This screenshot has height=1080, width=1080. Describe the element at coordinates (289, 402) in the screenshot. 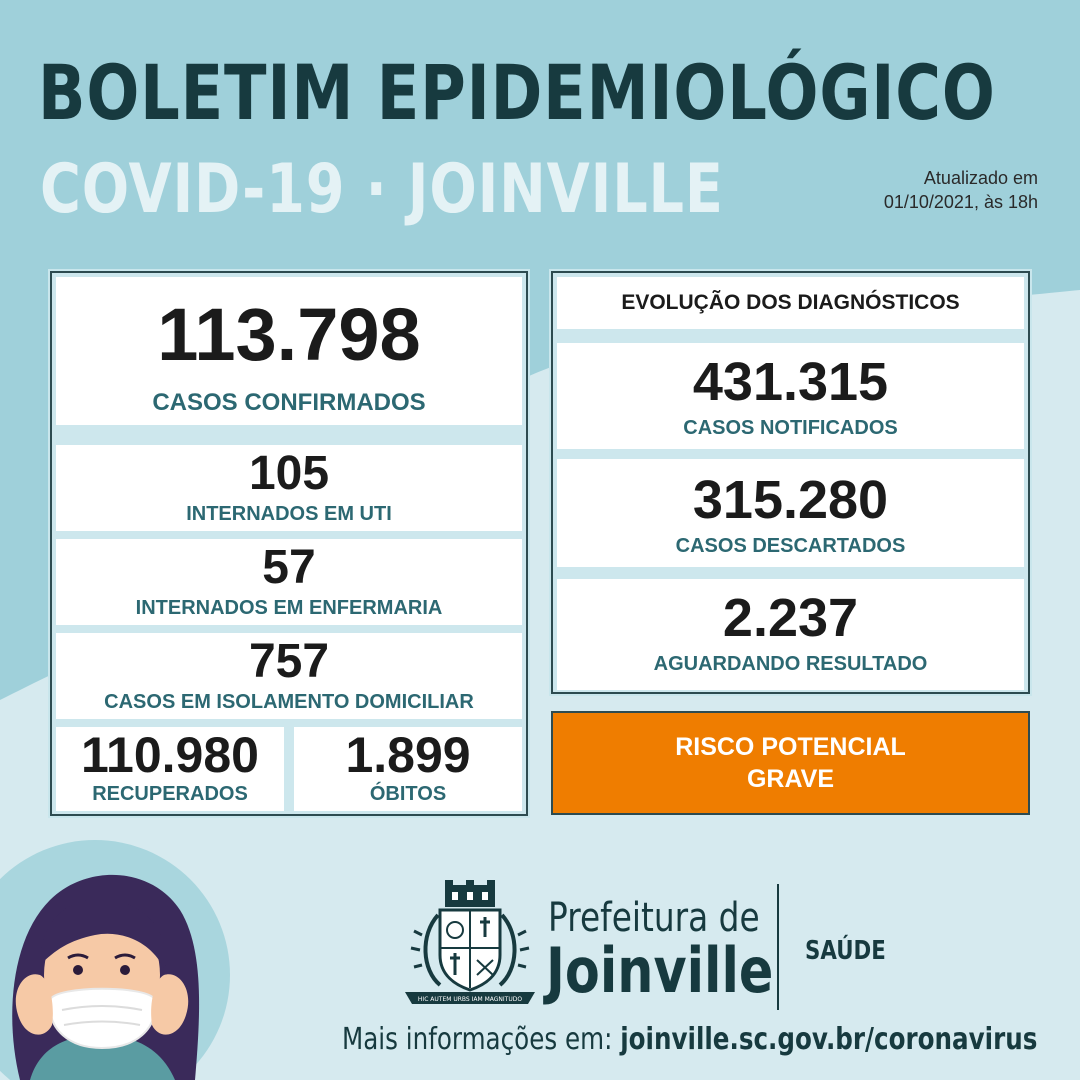

I see `confirmed-cases-label: CASOS CONFIRMADOS` at that location.